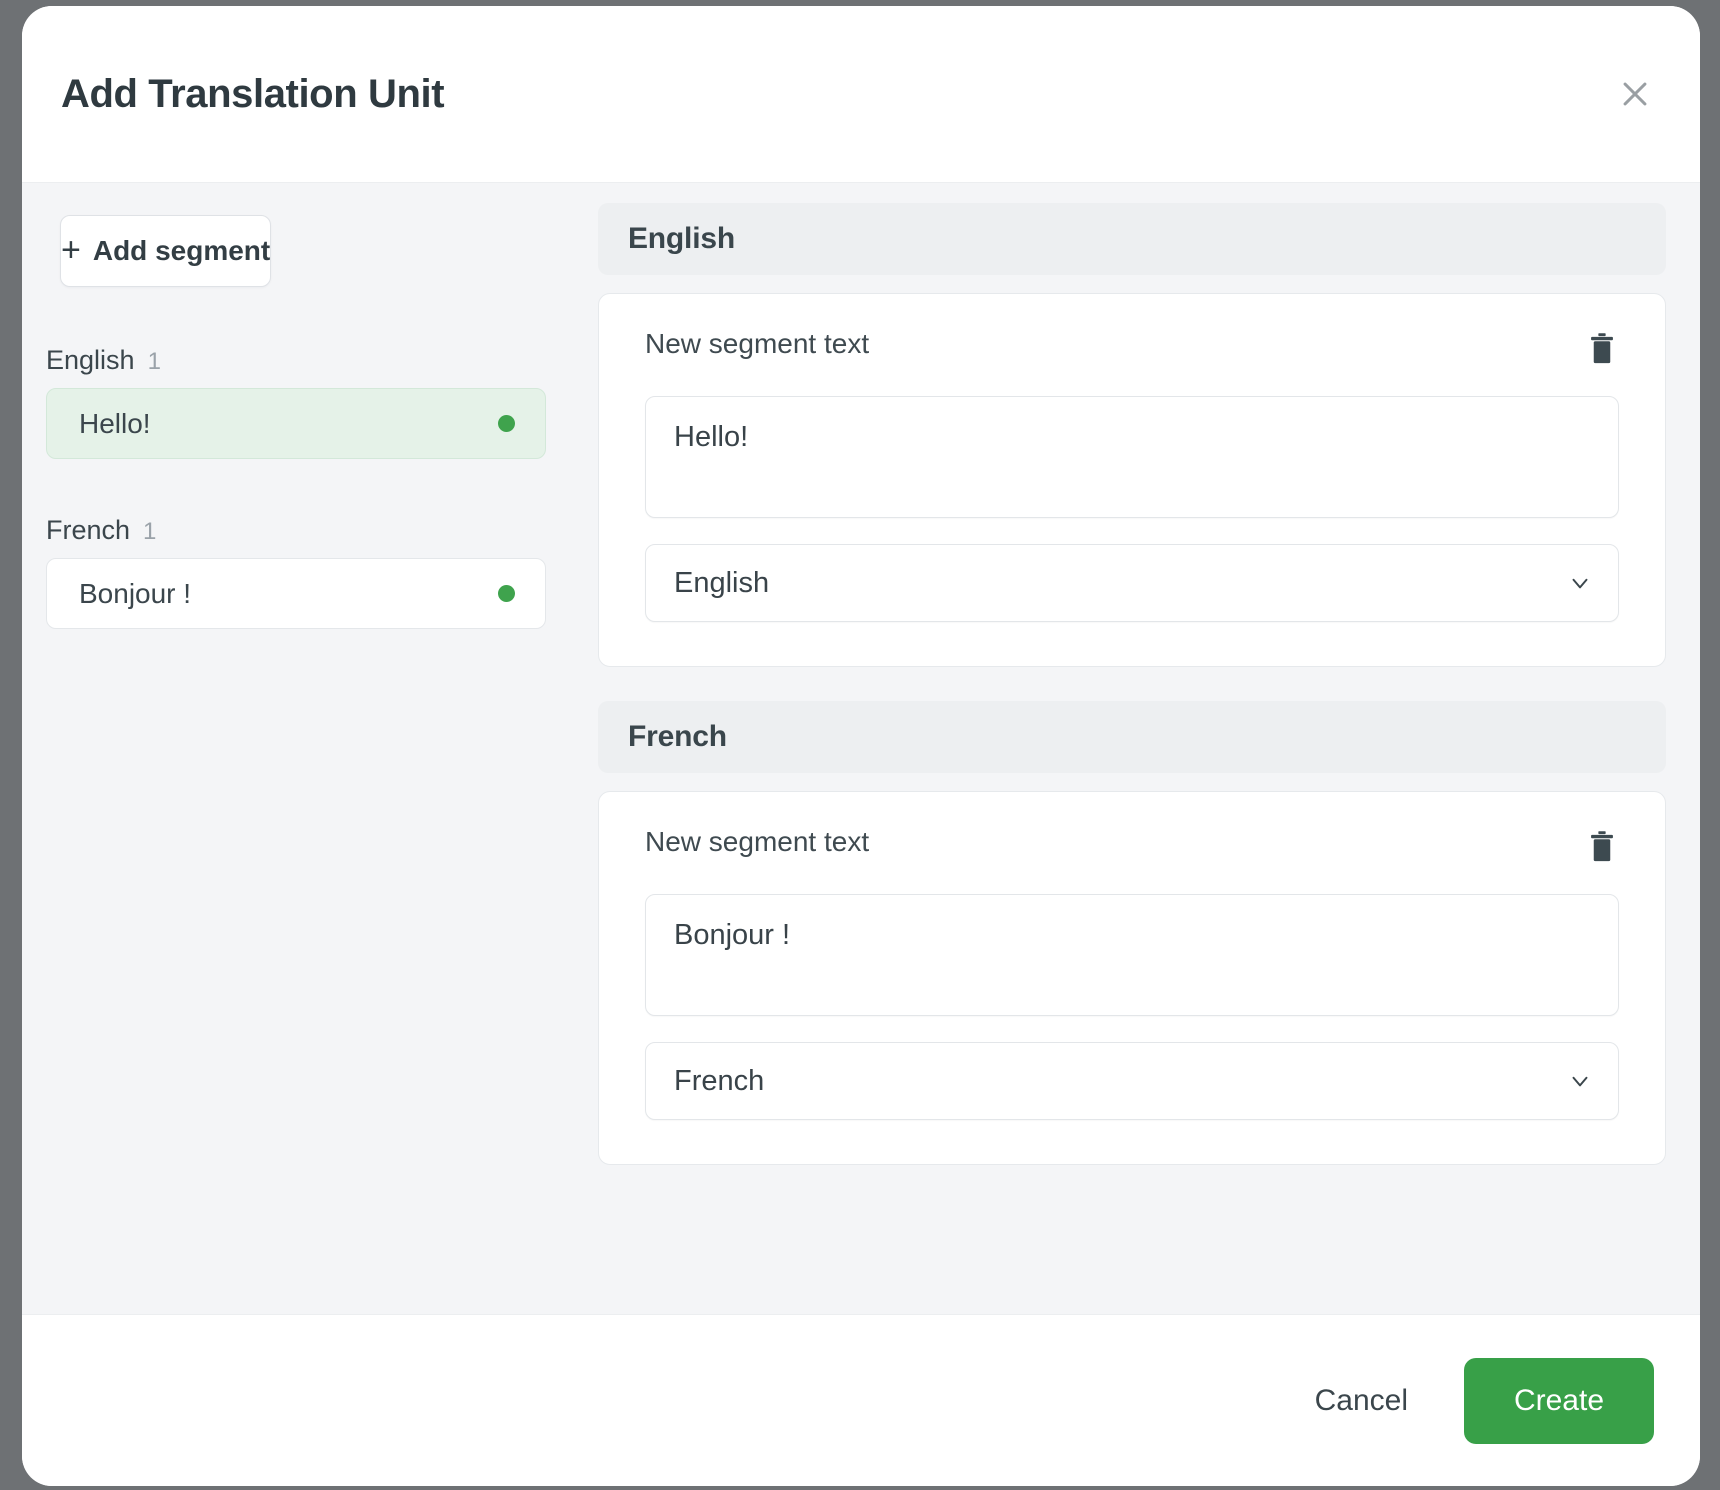 Image resolution: width=1720 pixels, height=1490 pixels. I want to click on sidebar-group-french: French 1 Bonjour !, so click(302, 572).